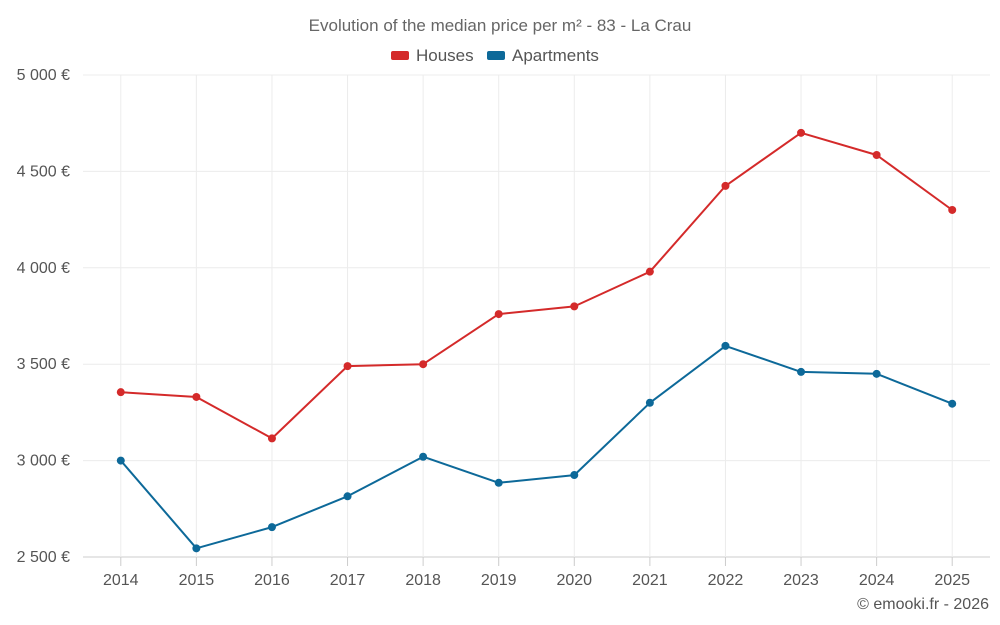  What do you see at coordinates (43, 75) in the screenshot?
I see `y-tick-label: 5 000 €` at bounding box center [43, 75].